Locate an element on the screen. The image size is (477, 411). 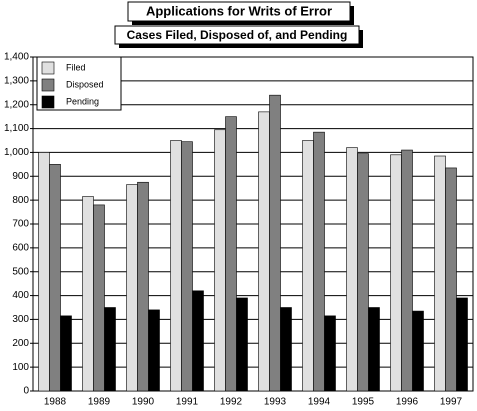
x-tick-label: 1996 is located at coordinates (407, 402).